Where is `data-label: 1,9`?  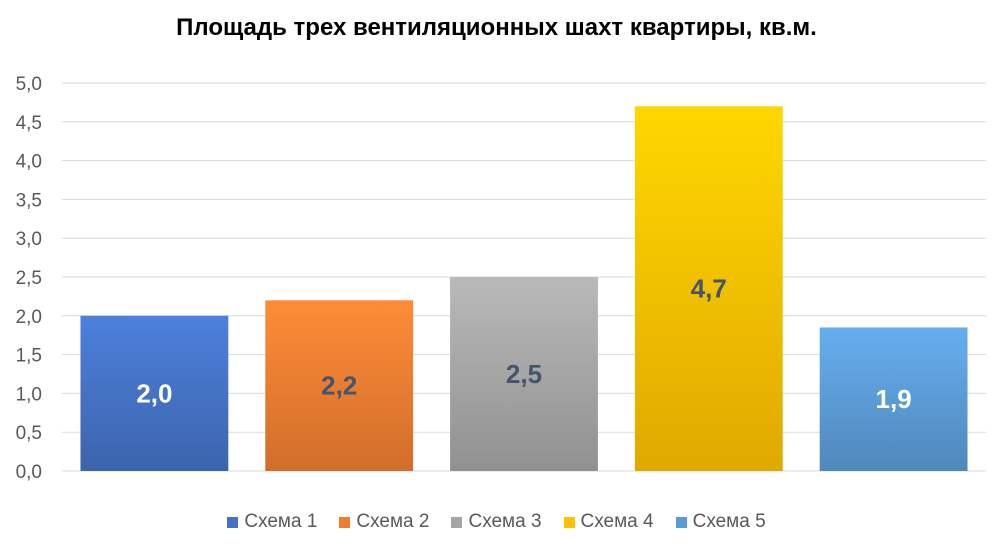
data-label: 1,9 is located at coordinates (894, 399).